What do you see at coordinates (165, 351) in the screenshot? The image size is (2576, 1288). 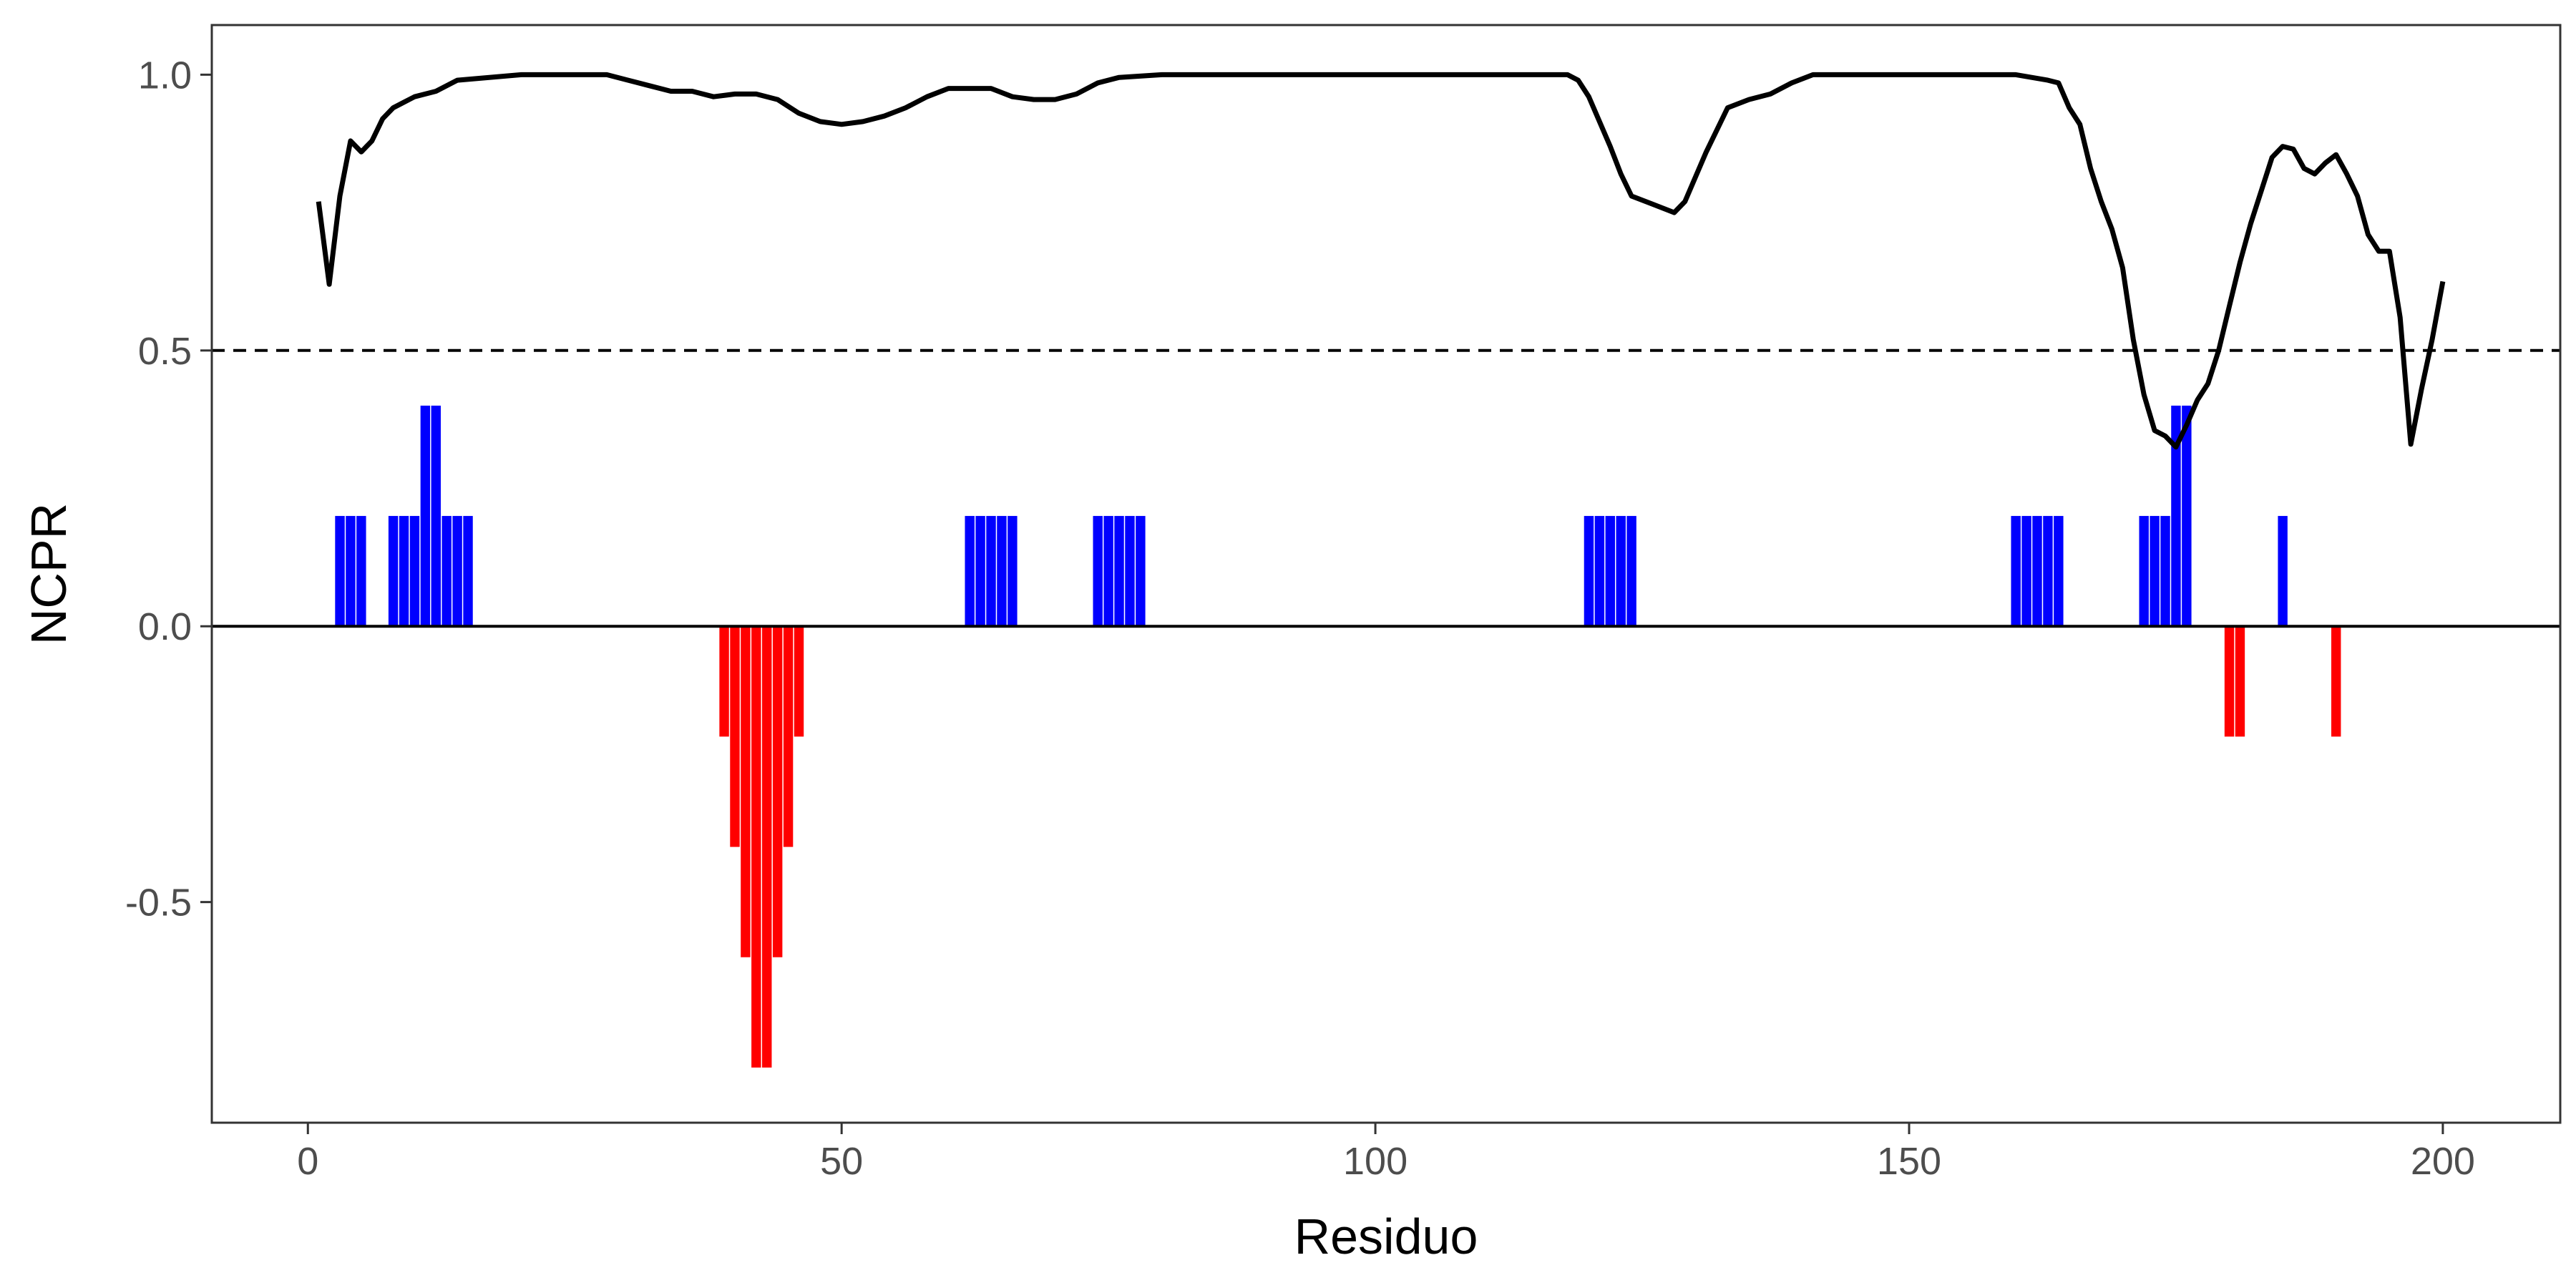 I see `y-tick-label: 0.5` at bounding box center [165, 351].